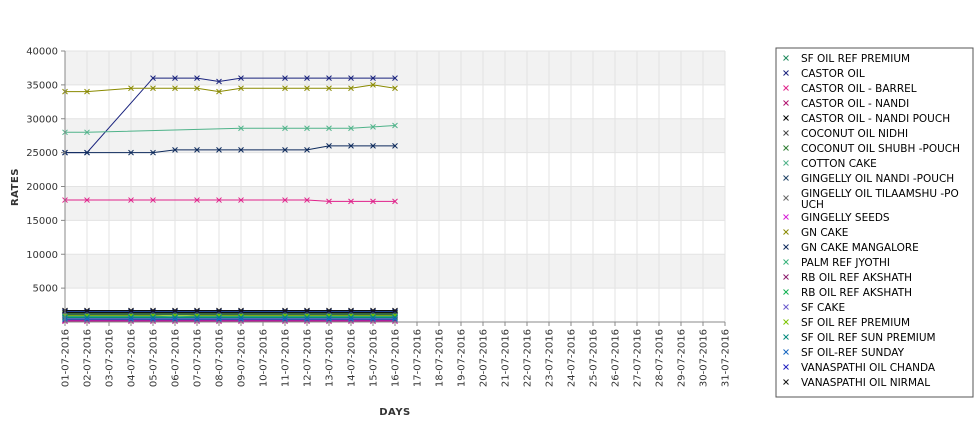 Image resolution: width=975 pixels, height=429 pixels. I want to click on legend-item: COTTON CAKE, so click(830, 164).